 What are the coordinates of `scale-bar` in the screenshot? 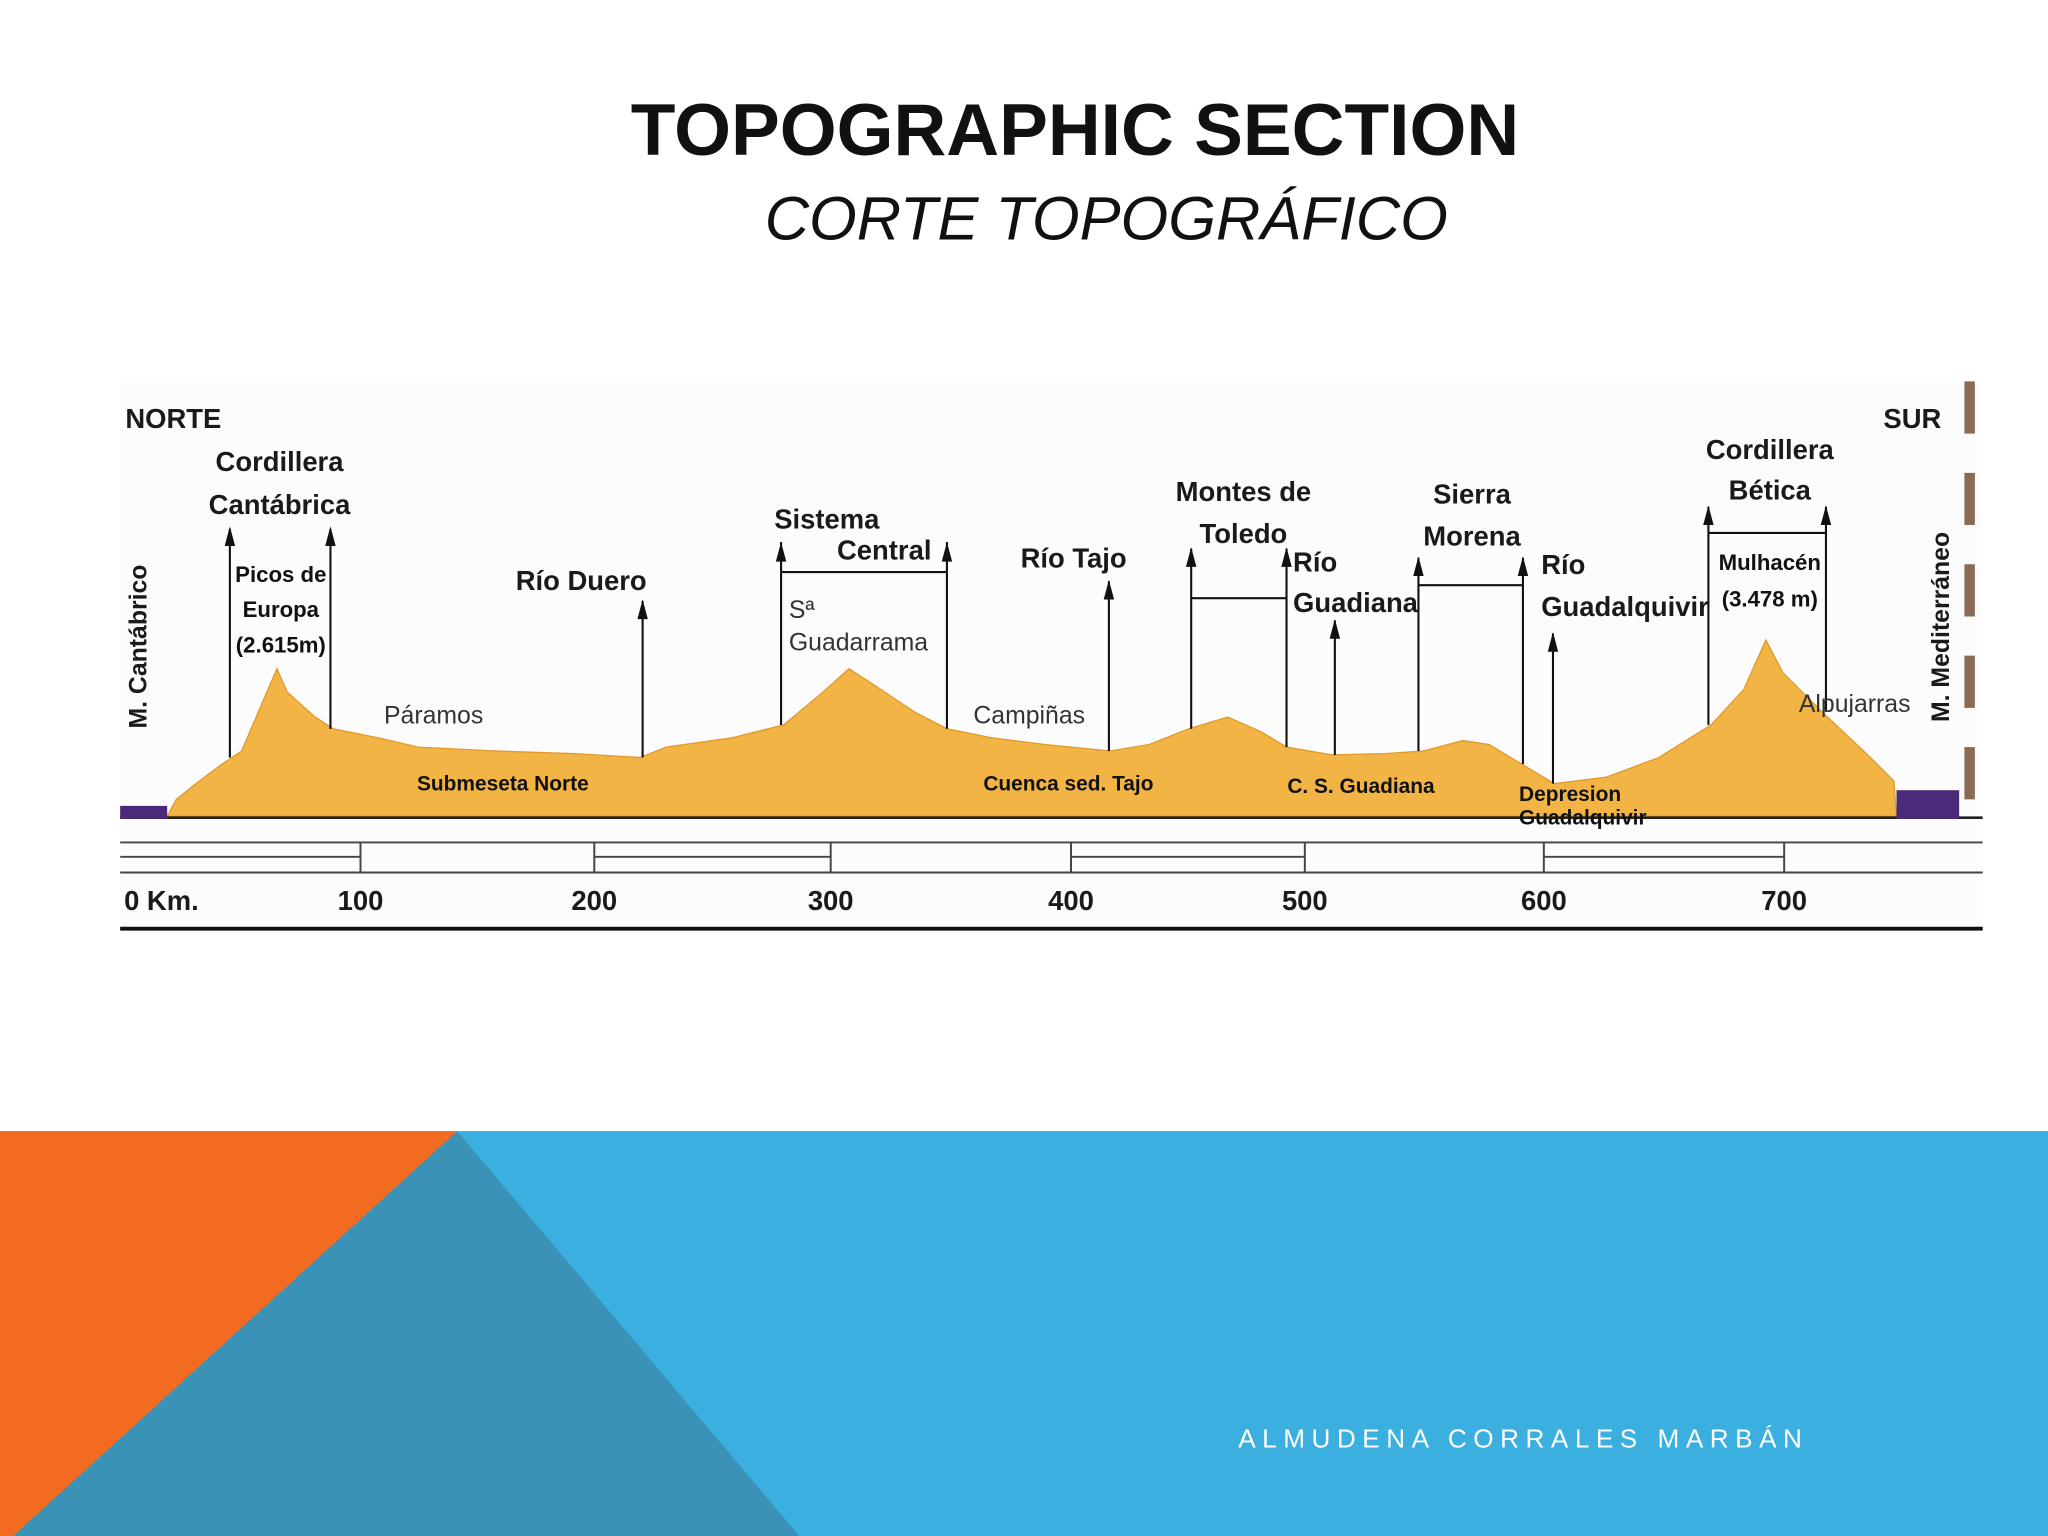 It's located at (1051, 886).